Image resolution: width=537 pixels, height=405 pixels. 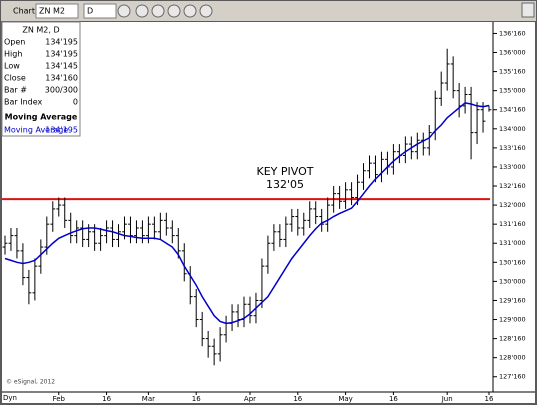 I want to click on pivot-value: 132'05, so click(x=285, y=184).